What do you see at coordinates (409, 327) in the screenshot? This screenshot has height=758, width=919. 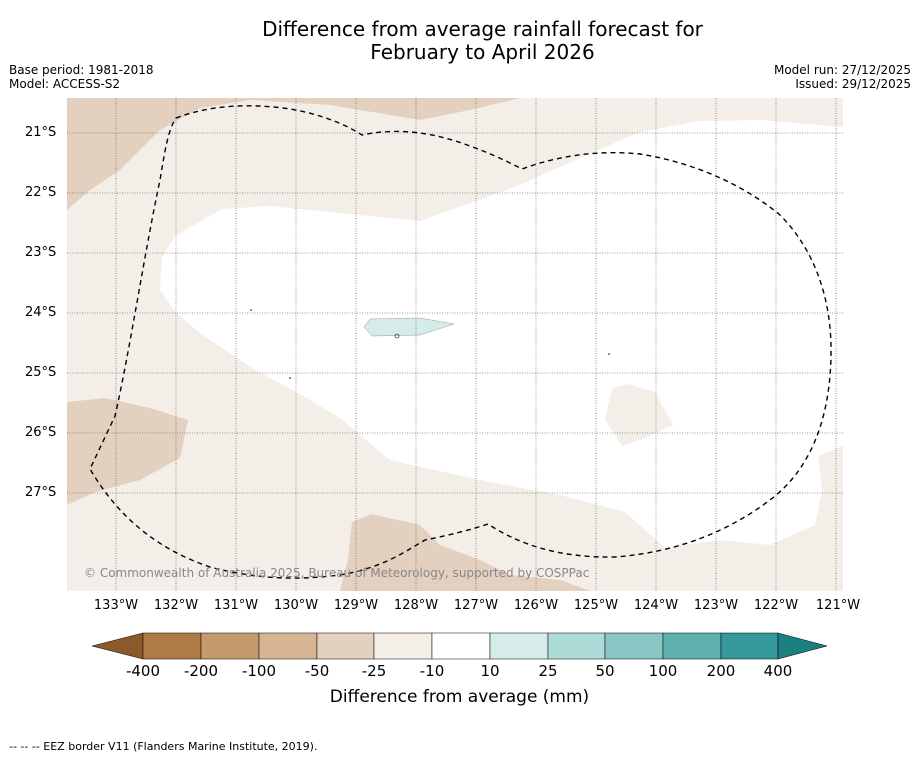 I see `wet-patch` at bounding box center [409, 327].